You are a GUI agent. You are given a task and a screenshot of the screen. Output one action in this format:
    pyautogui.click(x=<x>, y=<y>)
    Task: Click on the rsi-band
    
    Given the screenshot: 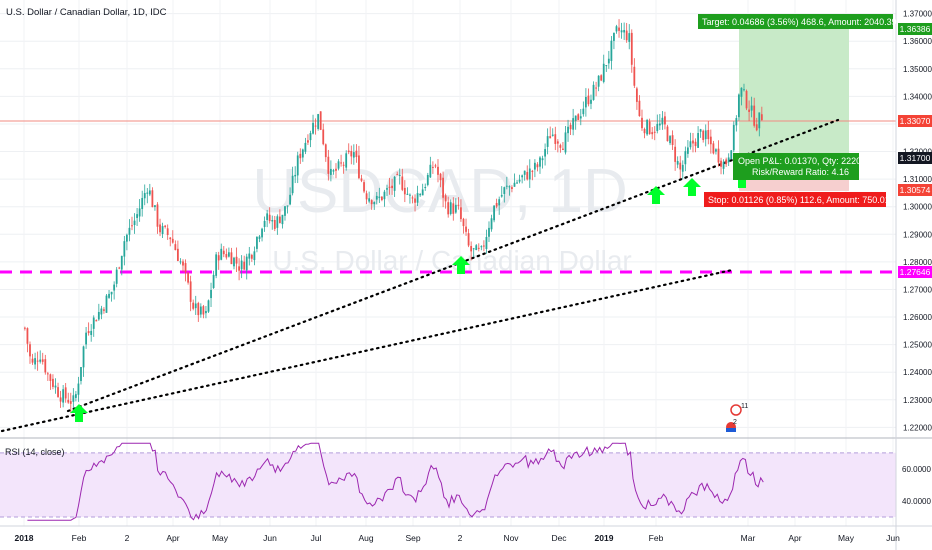 What is the action you would take?
    pyautogui.click(x=448, y=484)
    